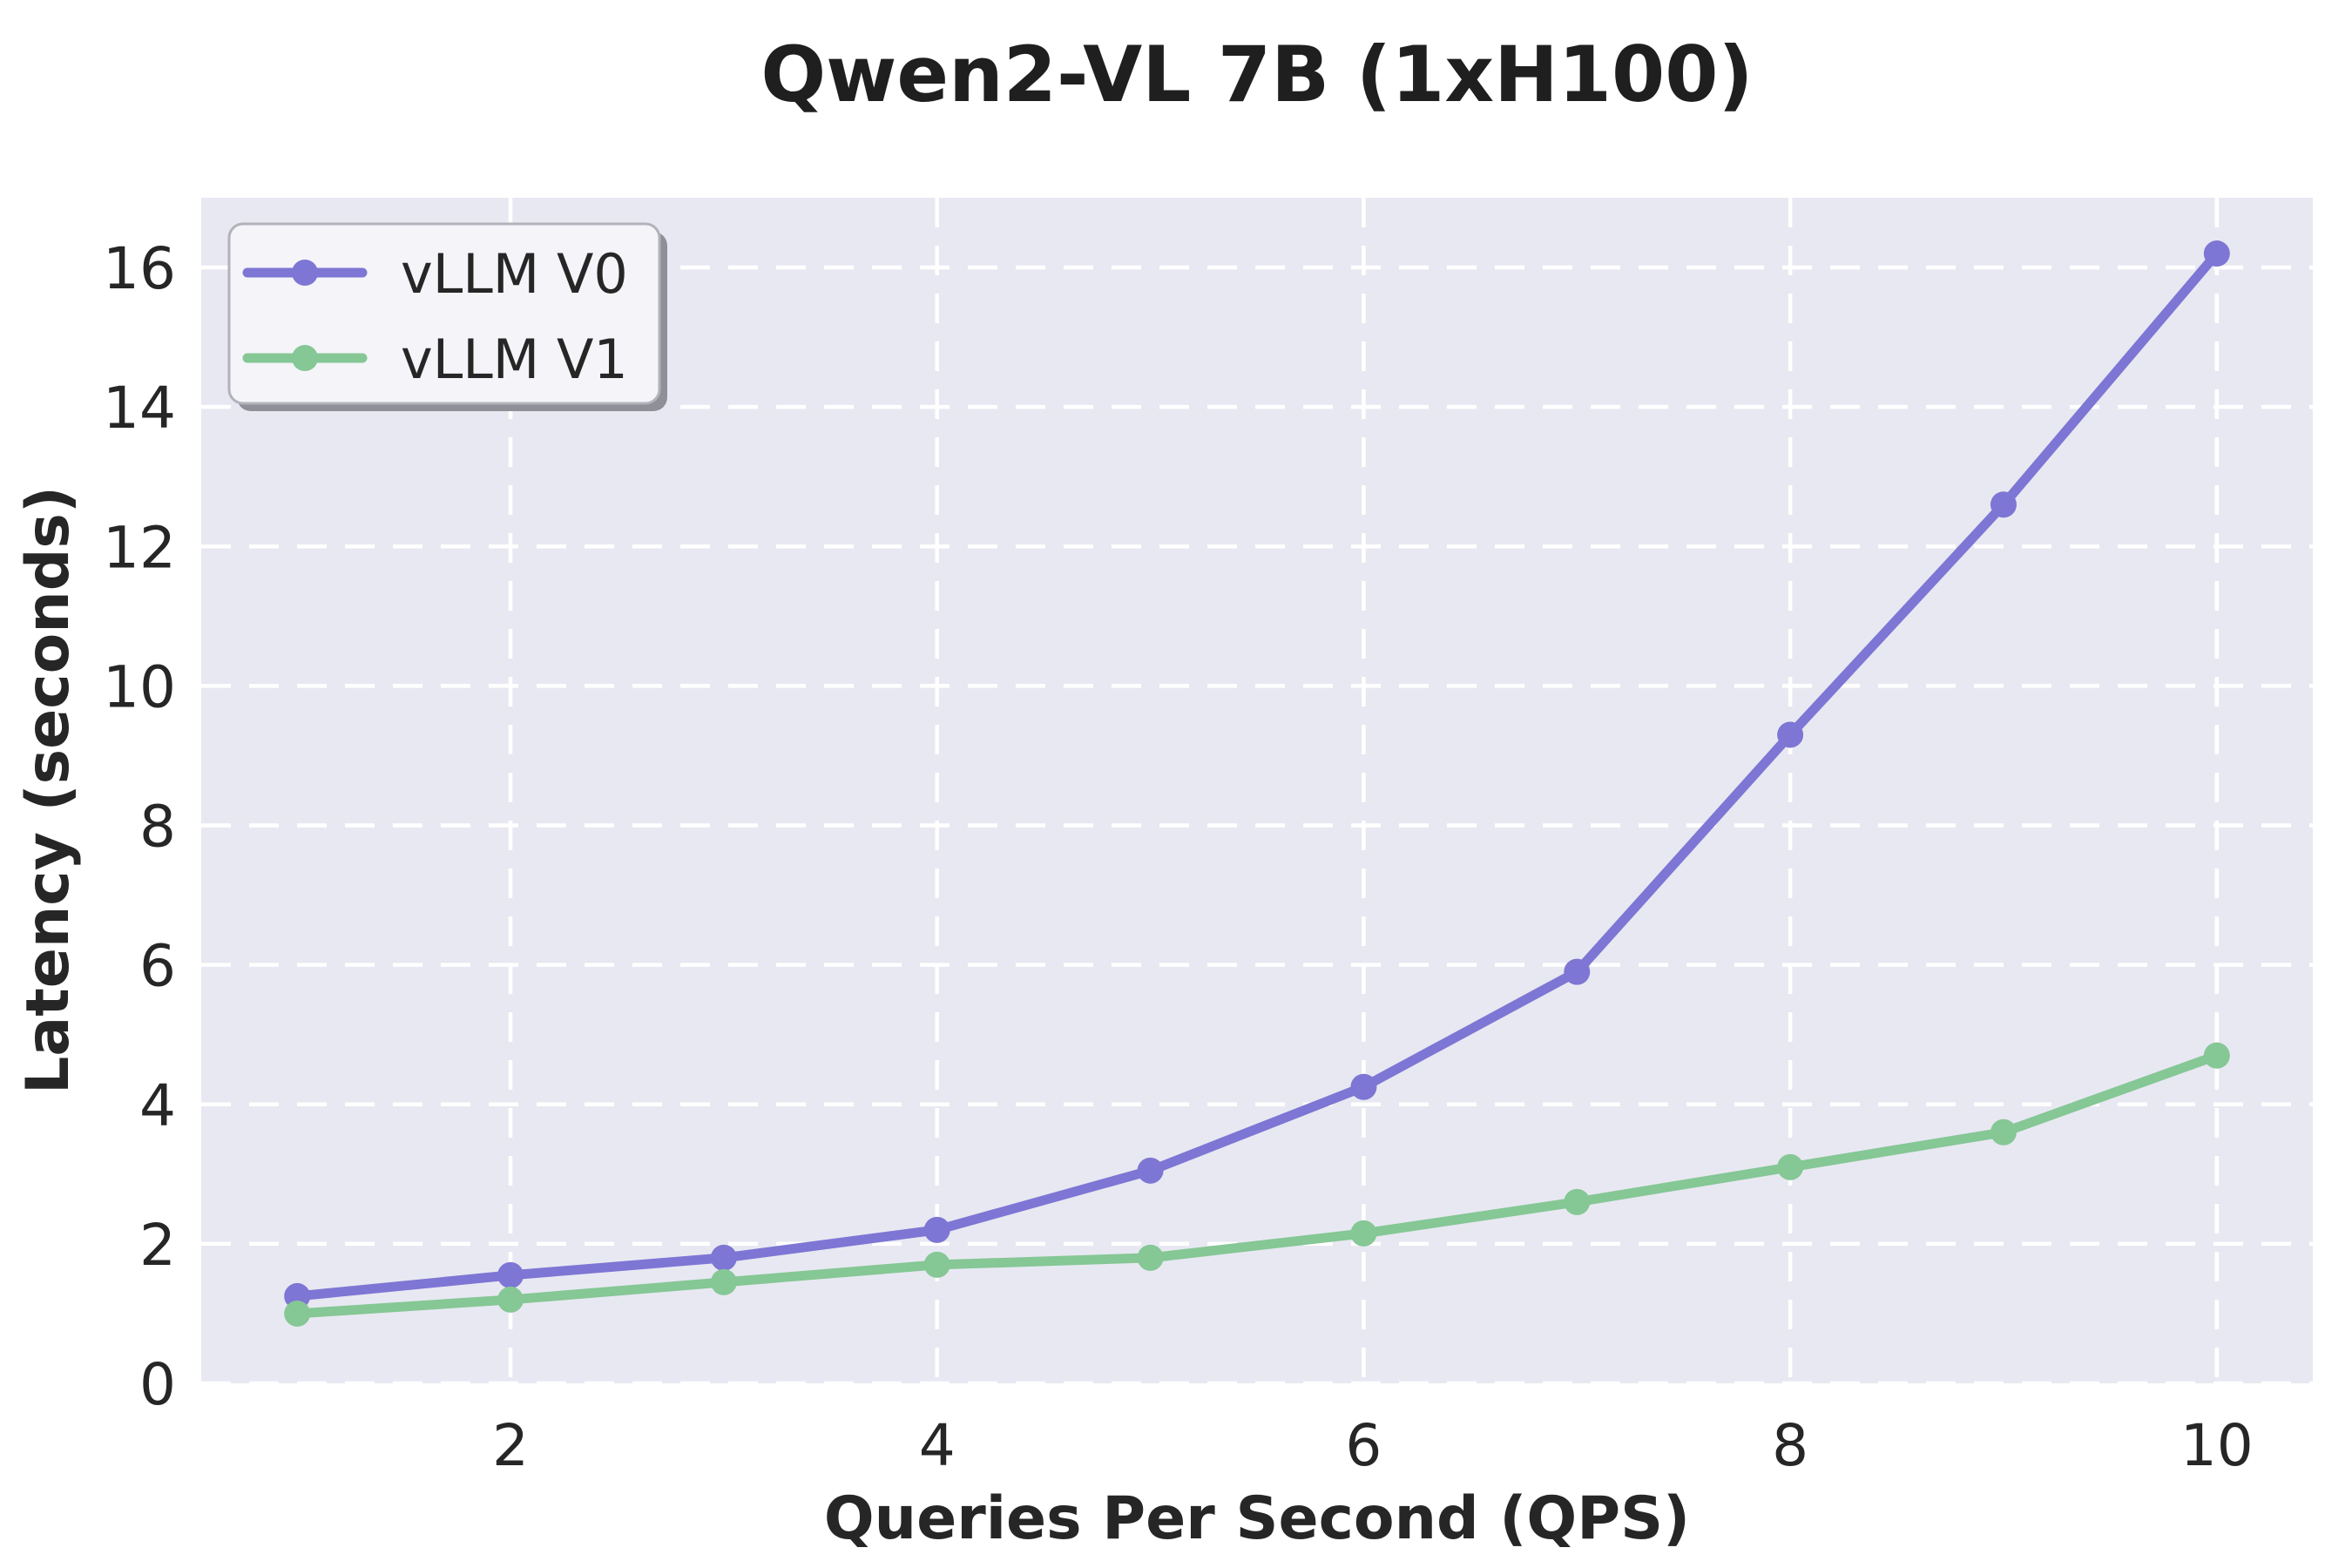 This screenshot has width=2352, height=1568. What do you see at coordinates (48, 790) in the screenshot?
I see `y-axis-label: Latency (seconds)` at bounding box center [48, 790].